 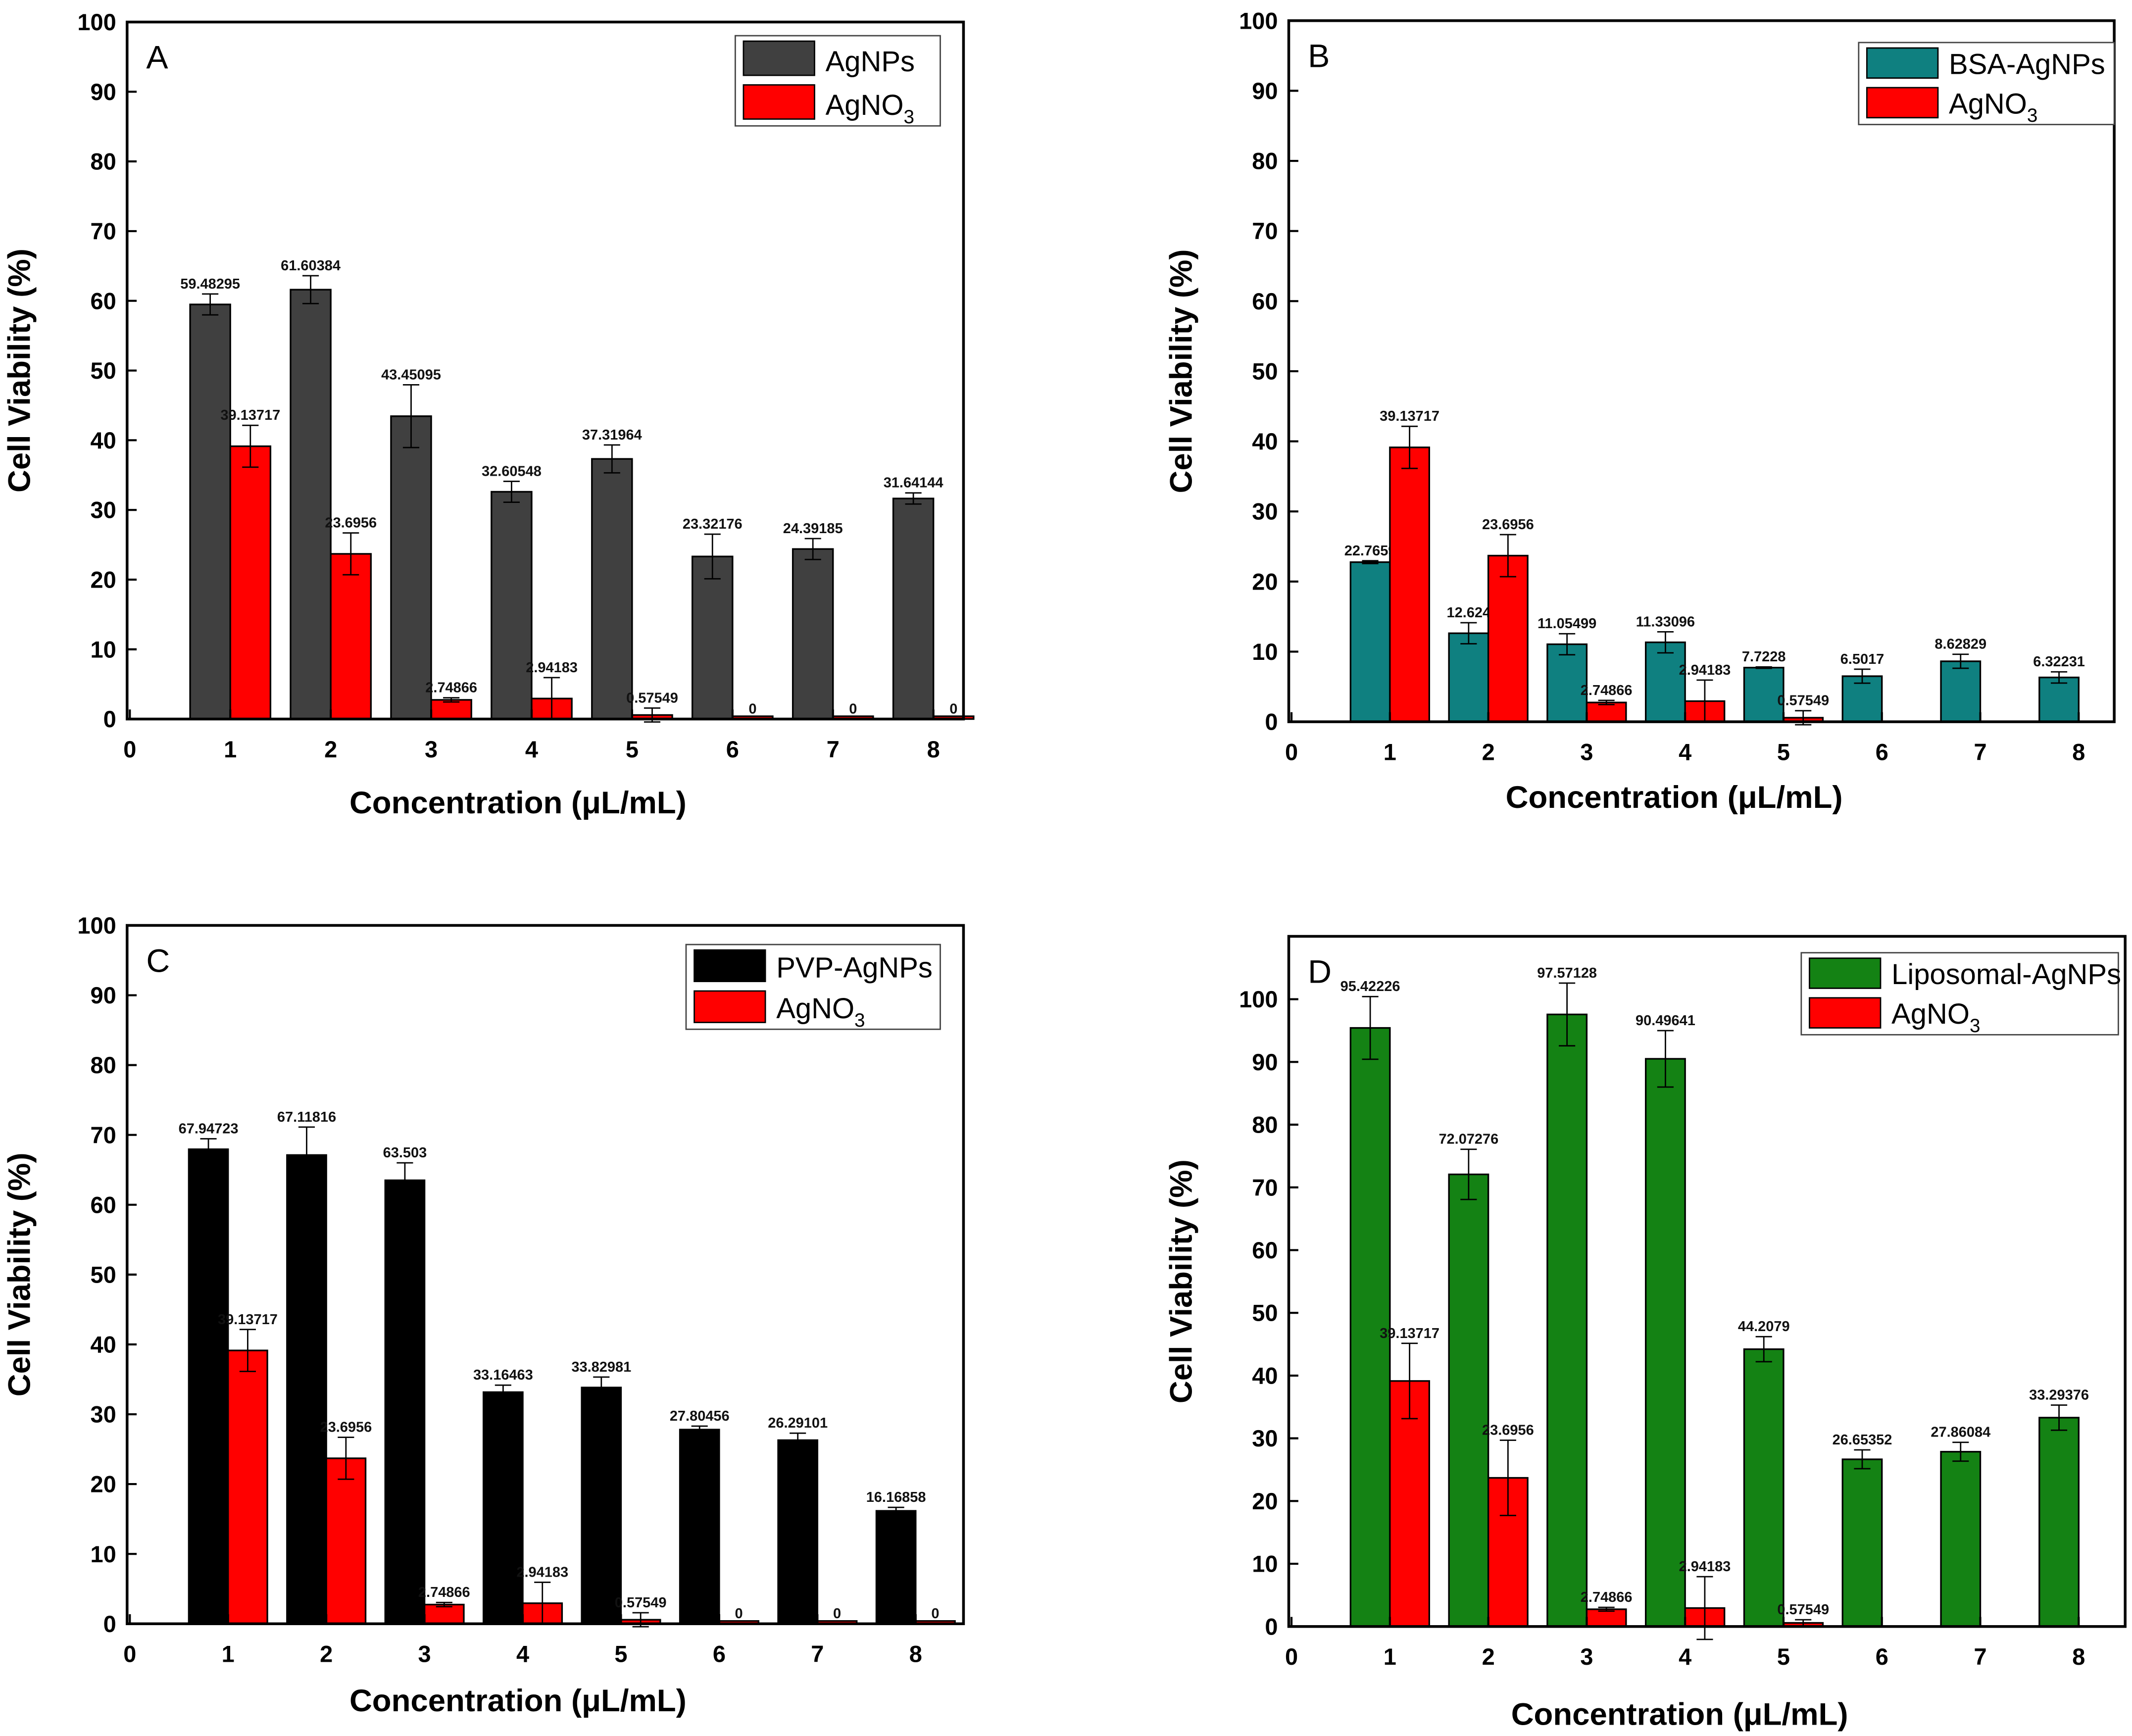 I want to click on x-tick-label: 3, so click(x=1587, y=752).